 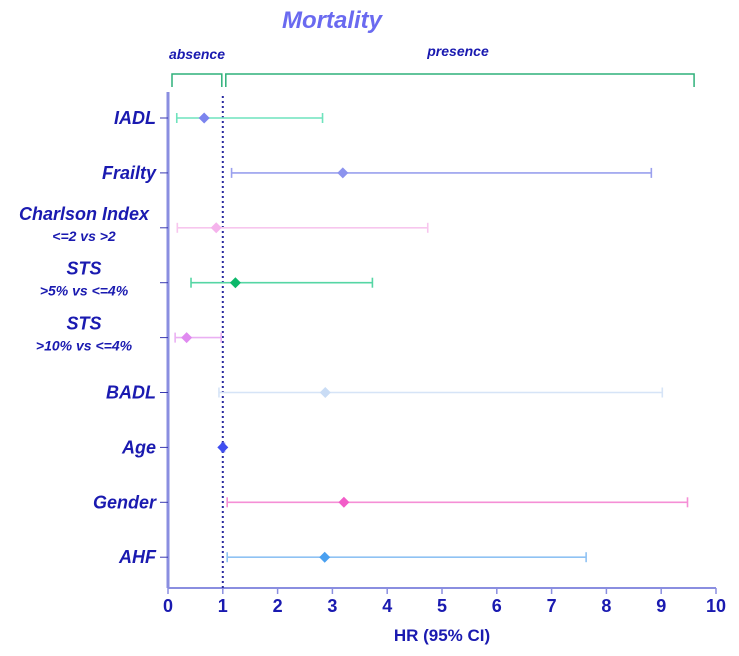 I want to click on row-label: Age, so click(x=138, y=447).